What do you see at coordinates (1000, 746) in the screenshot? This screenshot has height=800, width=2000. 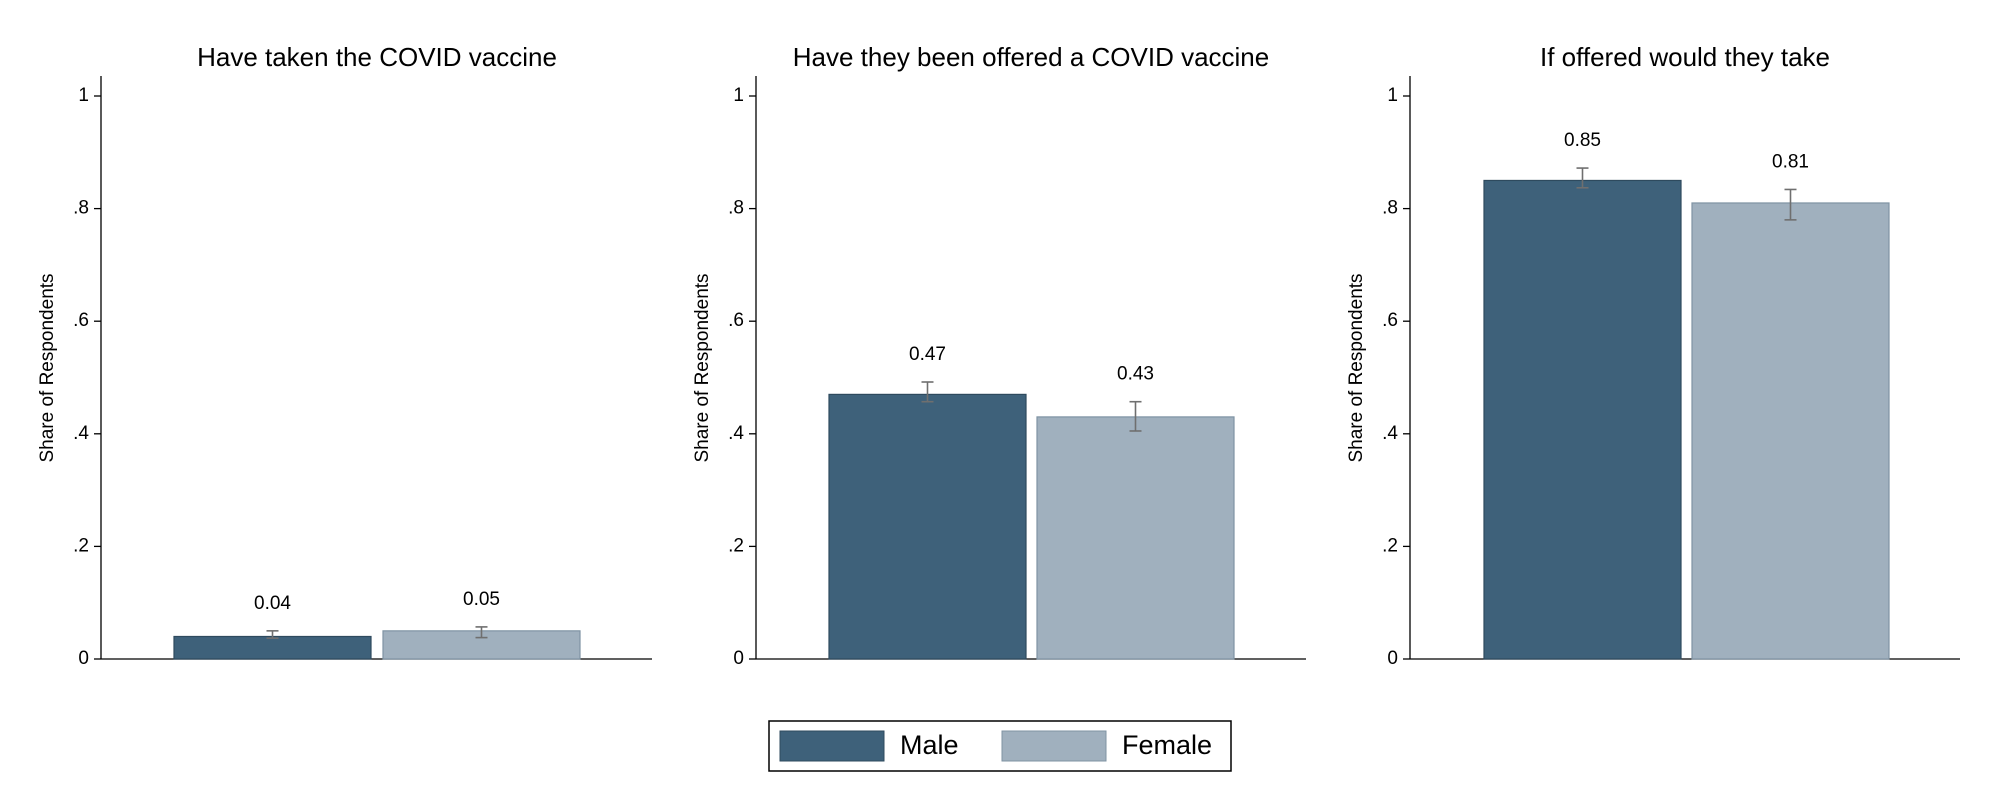 I see `legend: Male Female` at bounding box center [1000, 746].